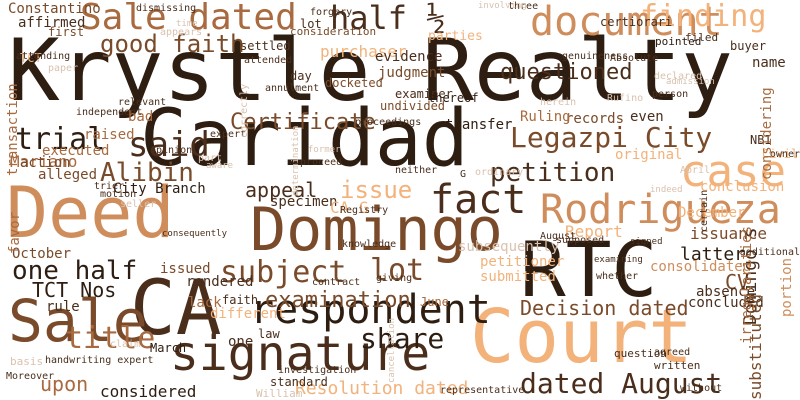  Describe the element at coordinates (695, 170) in the screenshot. I see `cloud-word: April` at that location.